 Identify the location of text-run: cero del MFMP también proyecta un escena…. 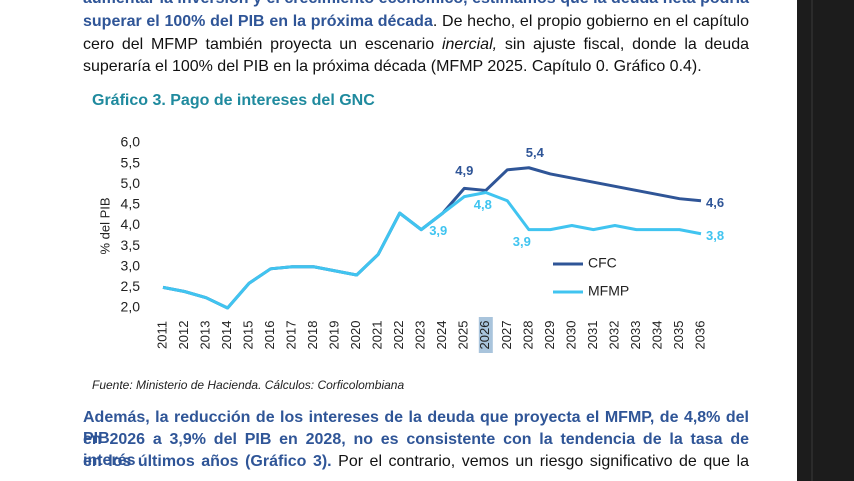
(262, 44).